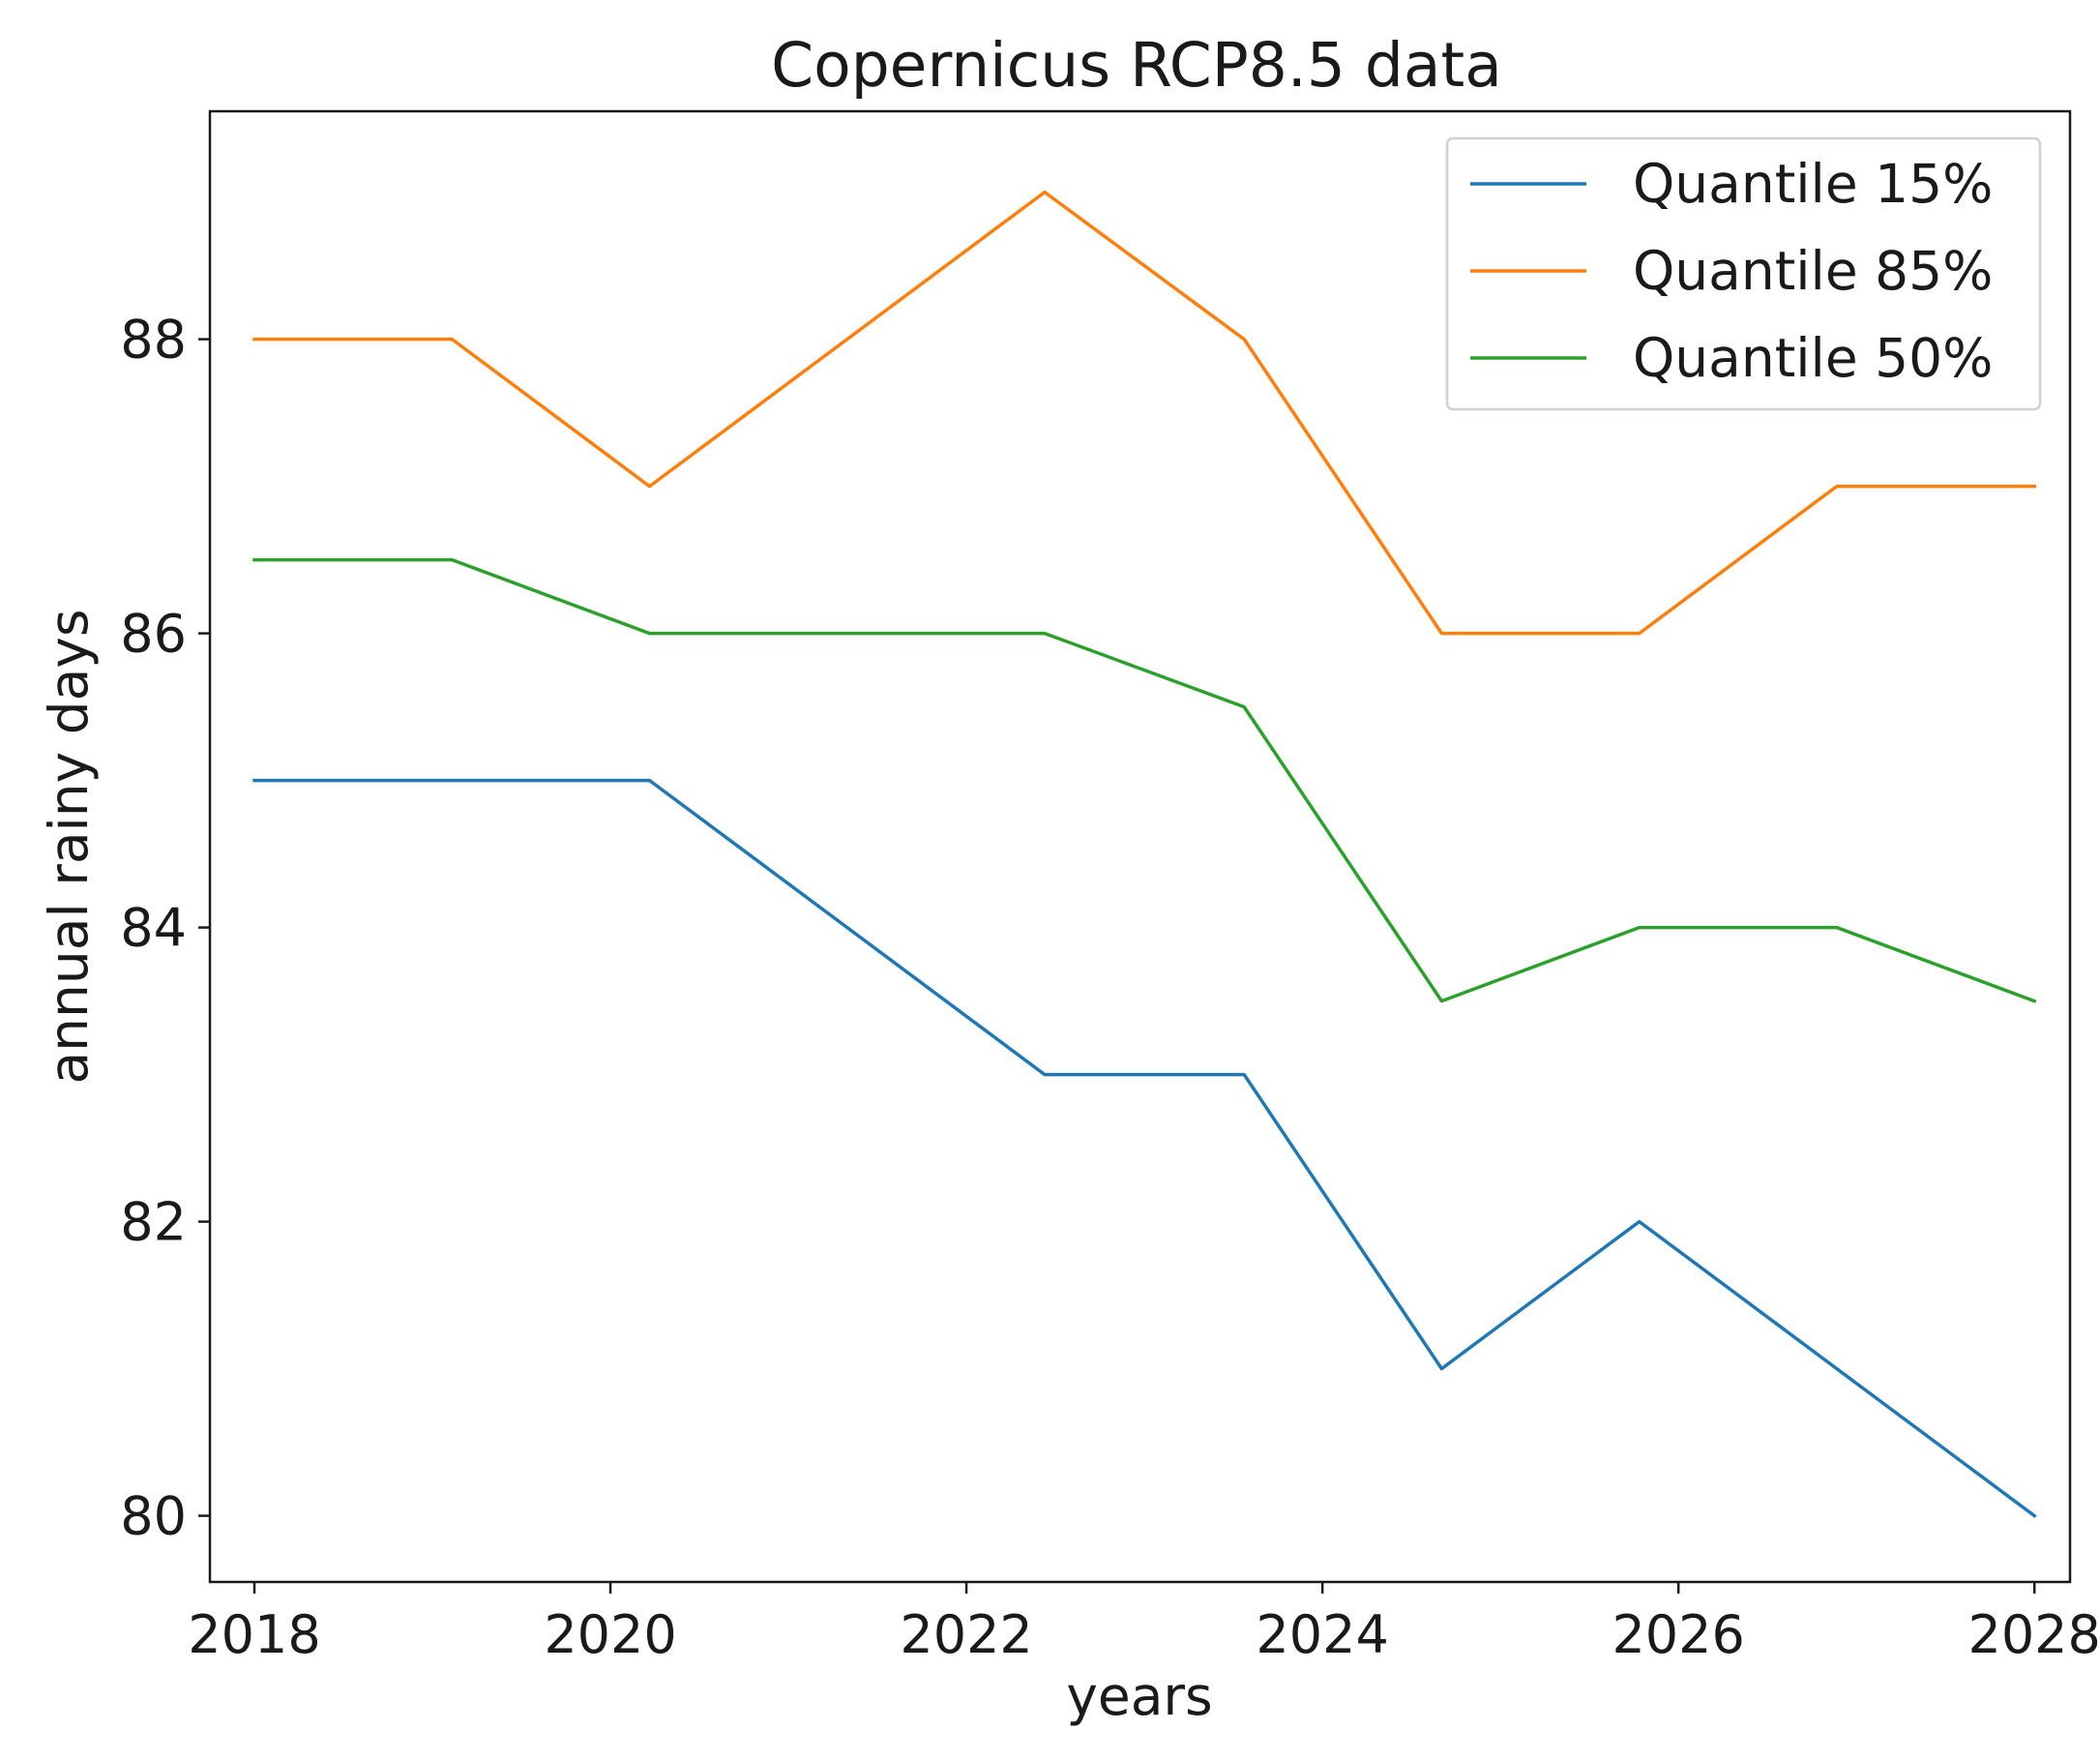 This screenshot has width=2100, height=1760. What do you see at coordinates (1813, 358) in the screenshot?
I see `legend-label-quantile-50: Quantile 50%` at bounding box center [1813, 358].